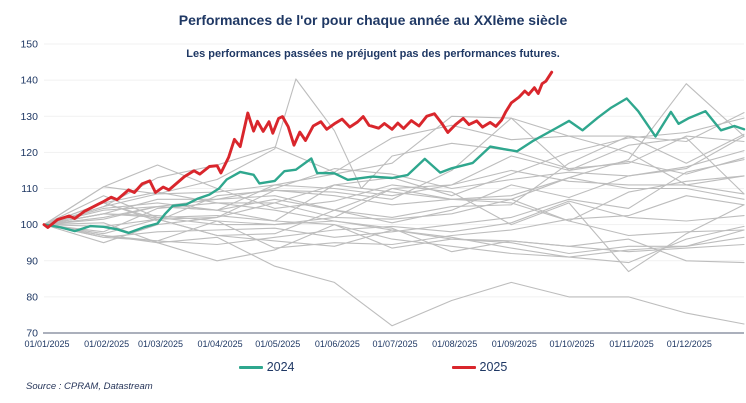 This screenshot has width=746, height=403. What do you see at coordinates (32, 261) in the screenshot?
I see `y-axis-tick-label: 90` at bounding box center [32, 261].